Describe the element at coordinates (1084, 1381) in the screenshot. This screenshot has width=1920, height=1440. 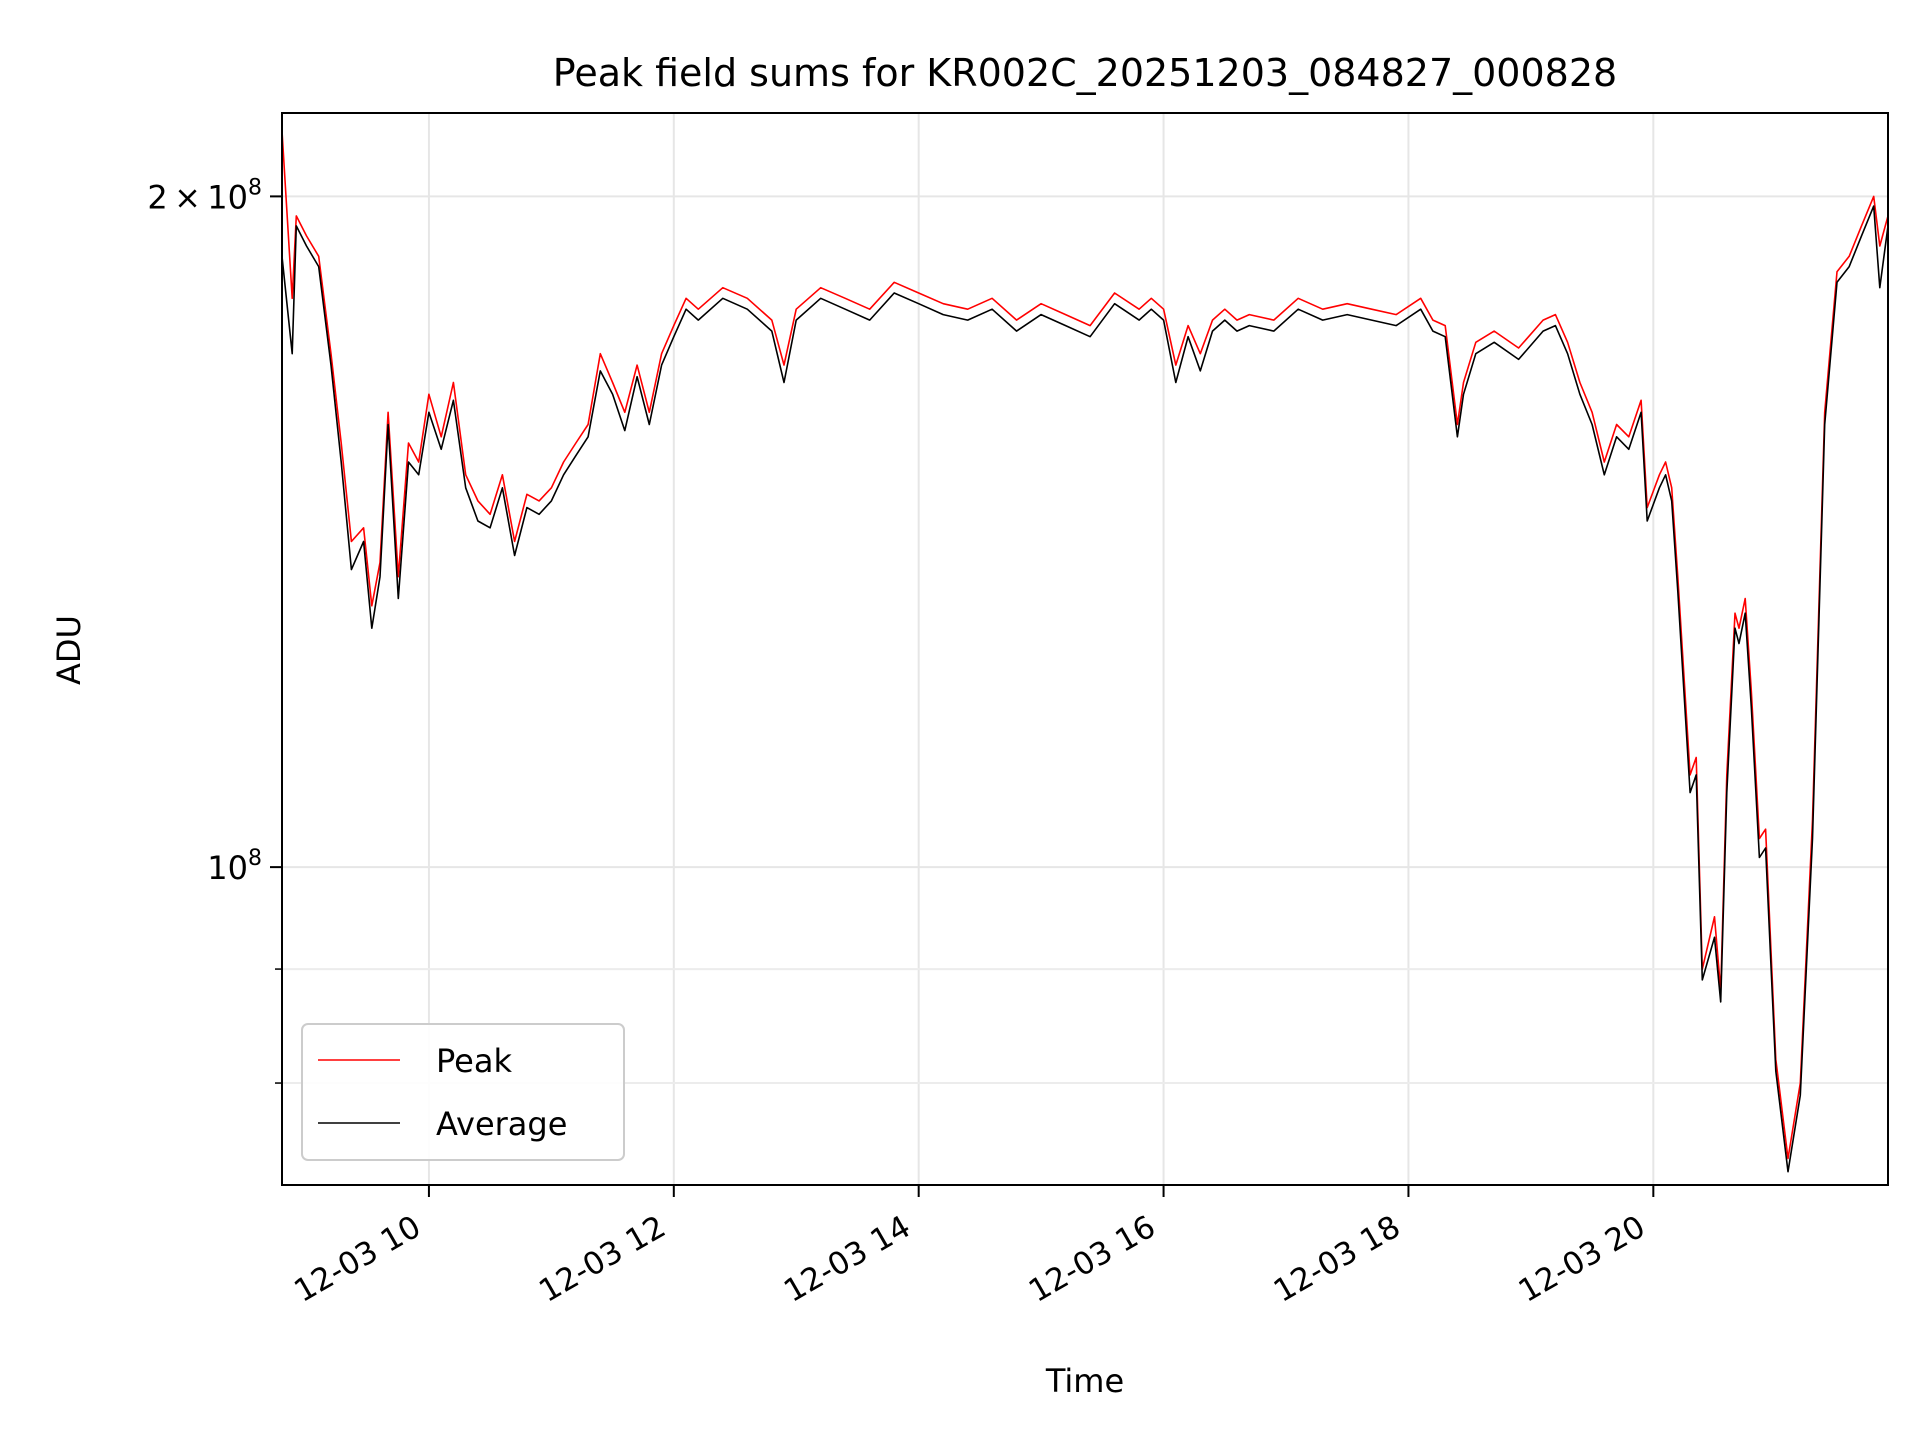
I see `x-axis-label: Time` at that location.